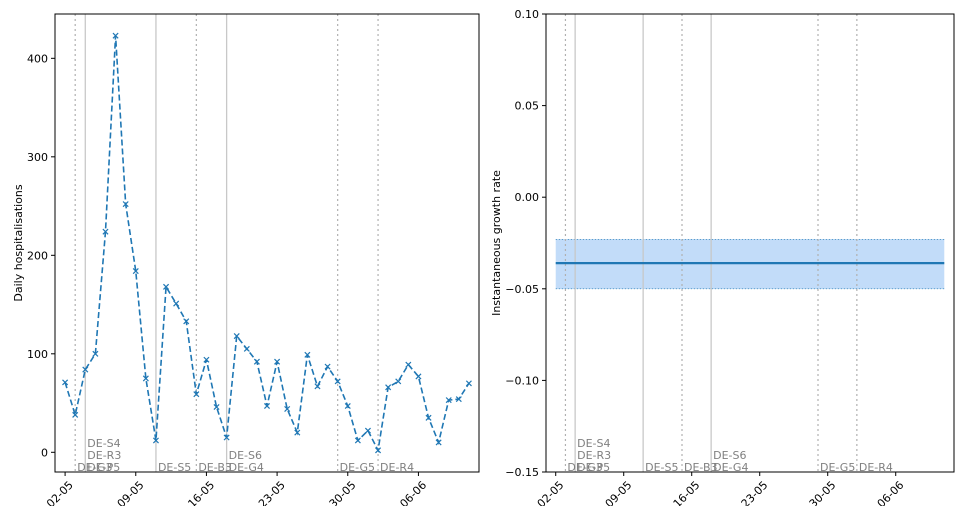  Describe the element at coordinates (18, 243) in the screenshot. I see `y-axis-label: Daily hospitalisations` at that location.